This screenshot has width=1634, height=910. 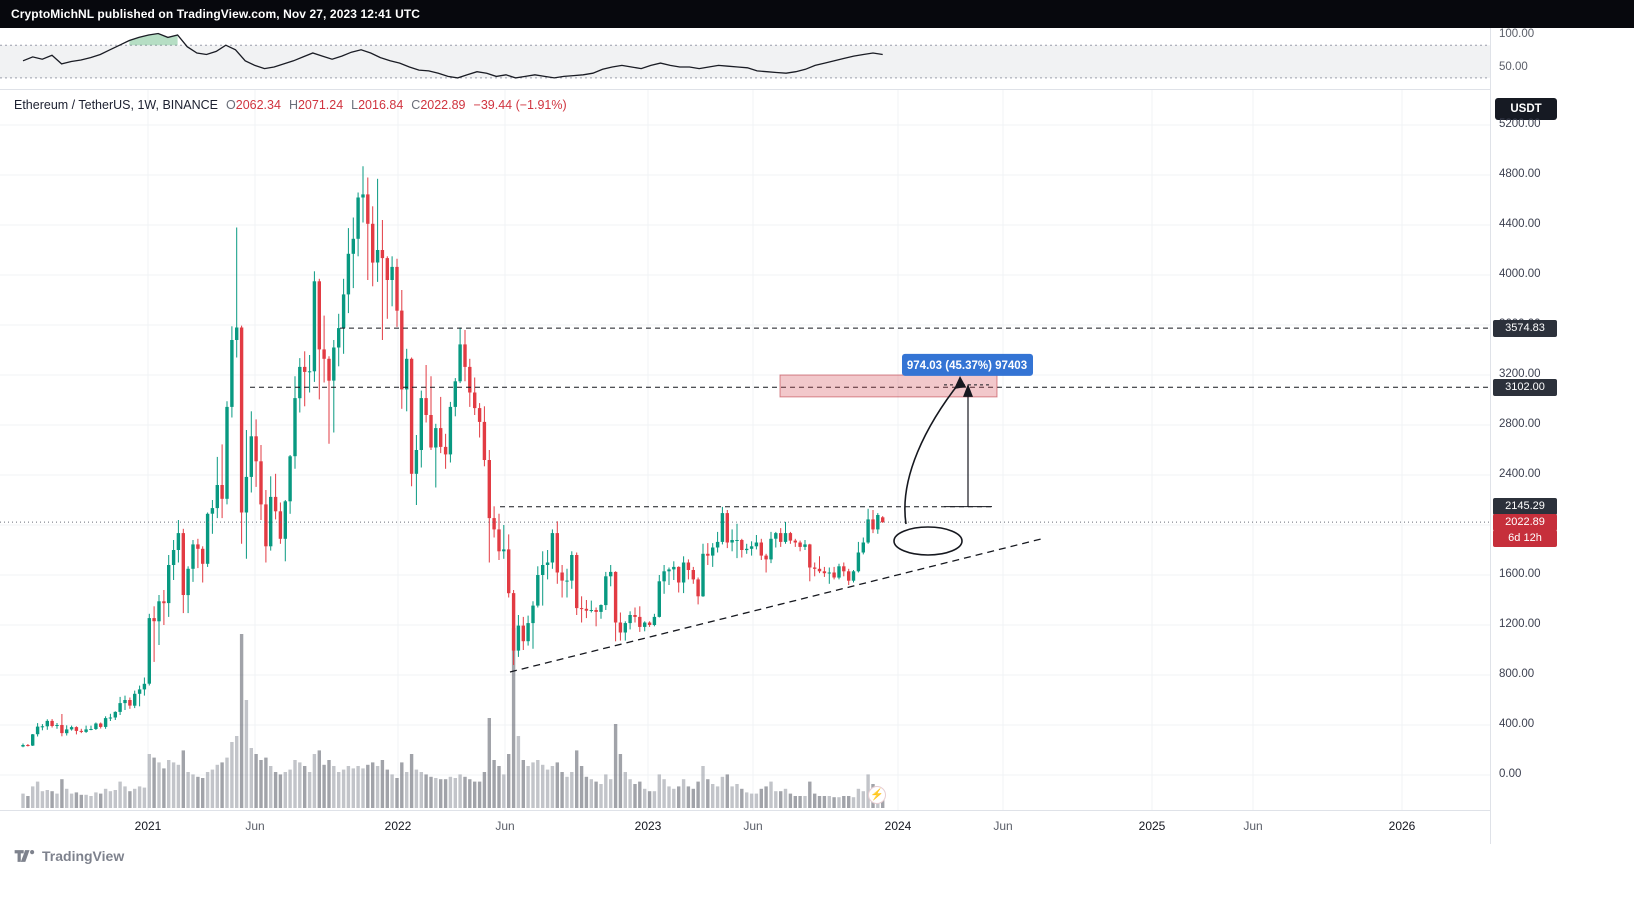 What do you see at coordinates (777, 605) in the screenshot?
I see `ascending-trendline` at bounding box center [777, 605].